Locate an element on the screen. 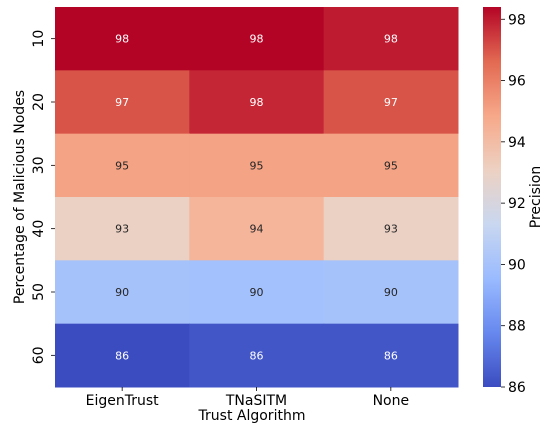 This screenshot has height=429, width=550. y-tick-label: 20 is located at coordinates (39, 102).